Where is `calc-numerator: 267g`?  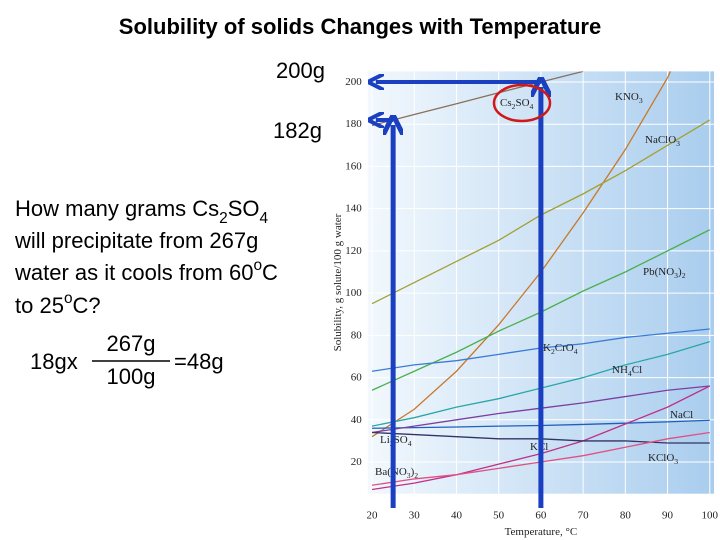
calc-numerator: 267g is located at coordinates (131, 343).